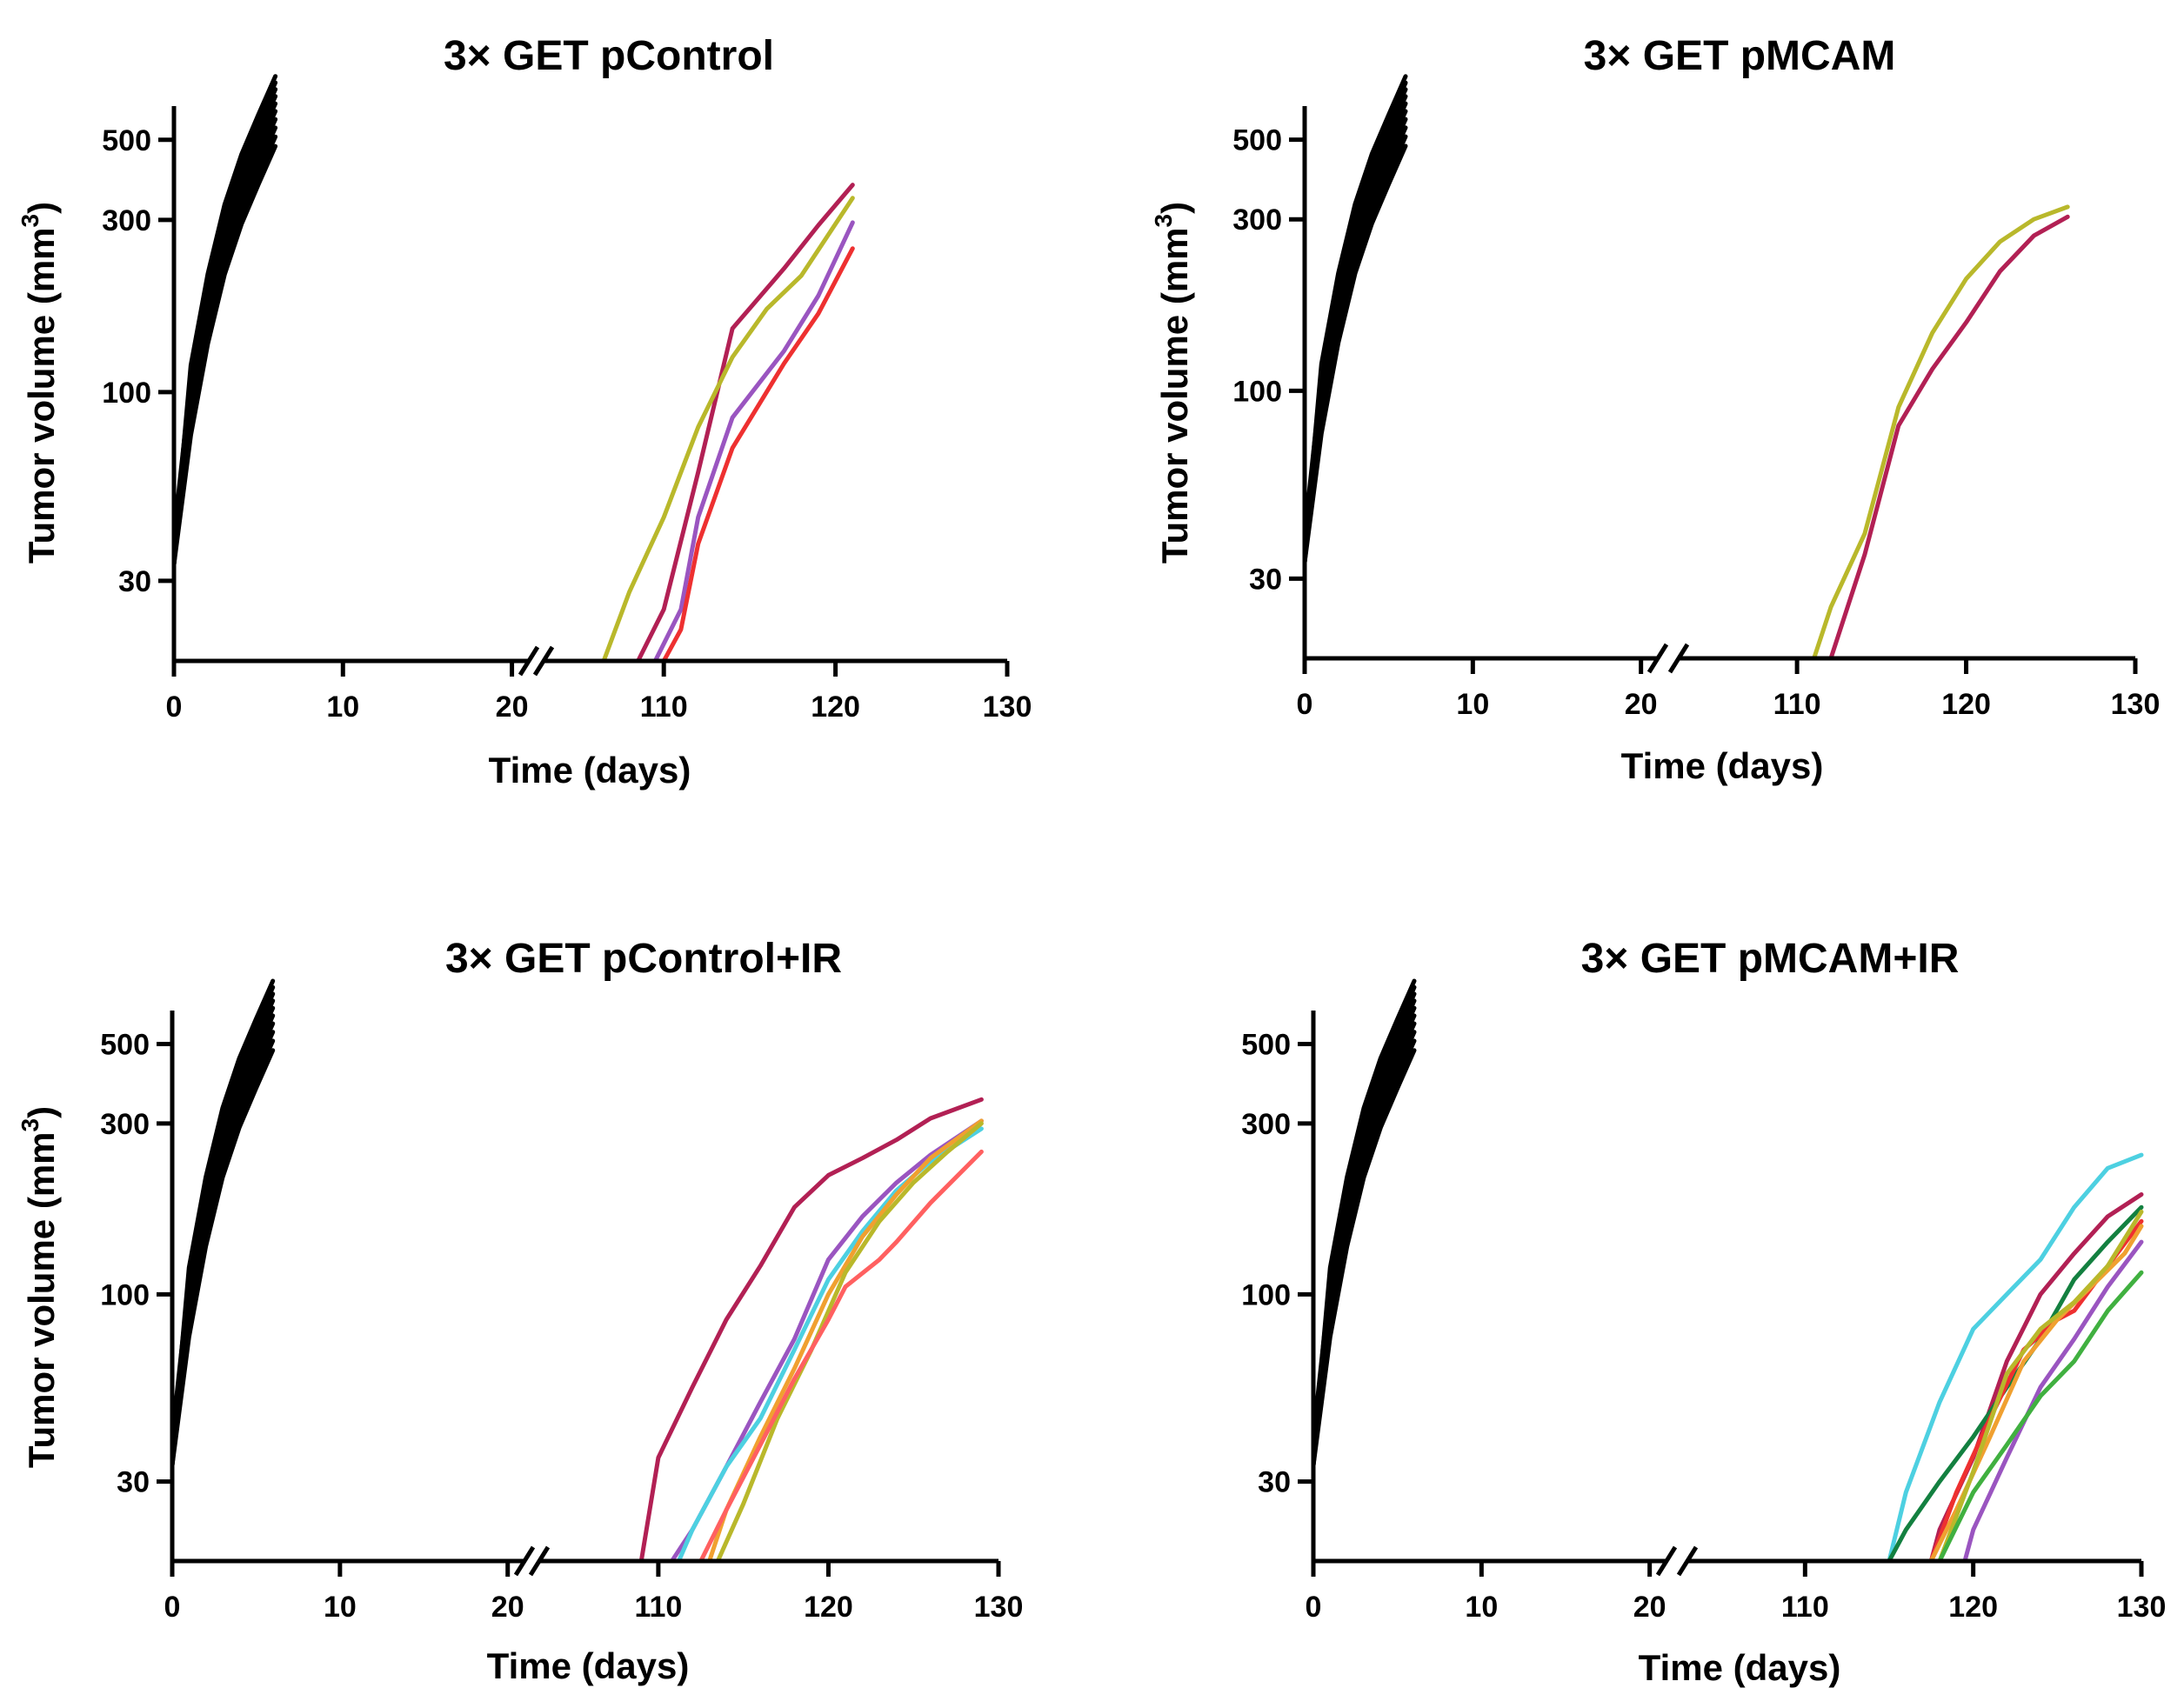 The width and height of the screenshot is (2184, 1708). I want to click on chart-title: 3× GET pControl+IR, so click(643, 959).